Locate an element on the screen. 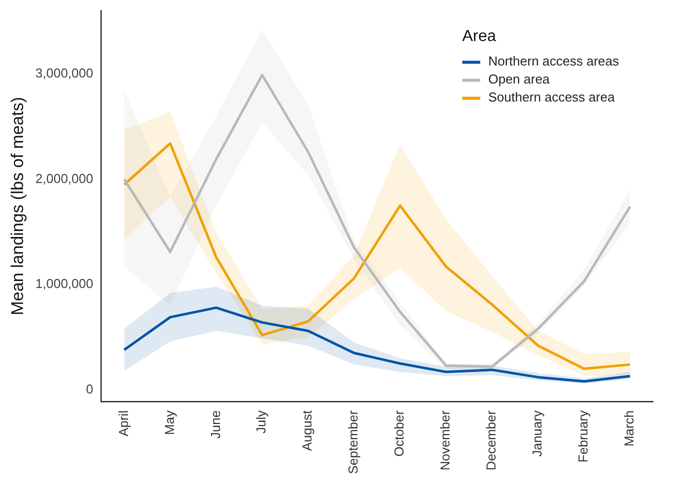 The image size is (683, 481). y-tick-label: 0 is located at coordinates (90, 388).